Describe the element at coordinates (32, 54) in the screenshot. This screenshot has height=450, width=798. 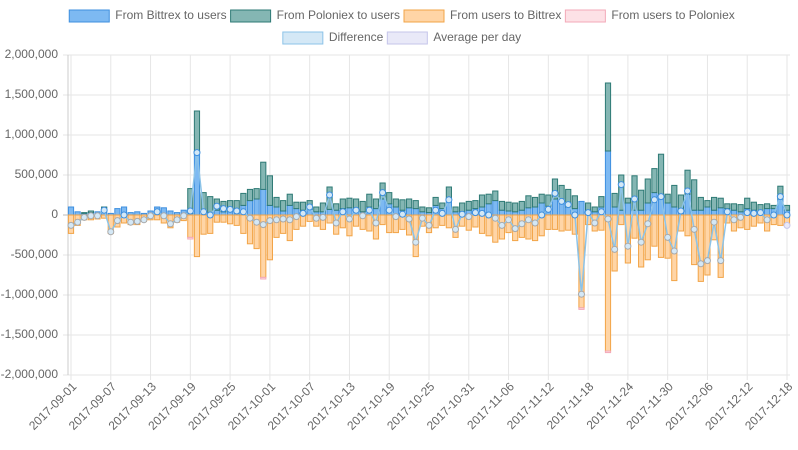
I see `y-tick-label: 2,000,000` at that location.